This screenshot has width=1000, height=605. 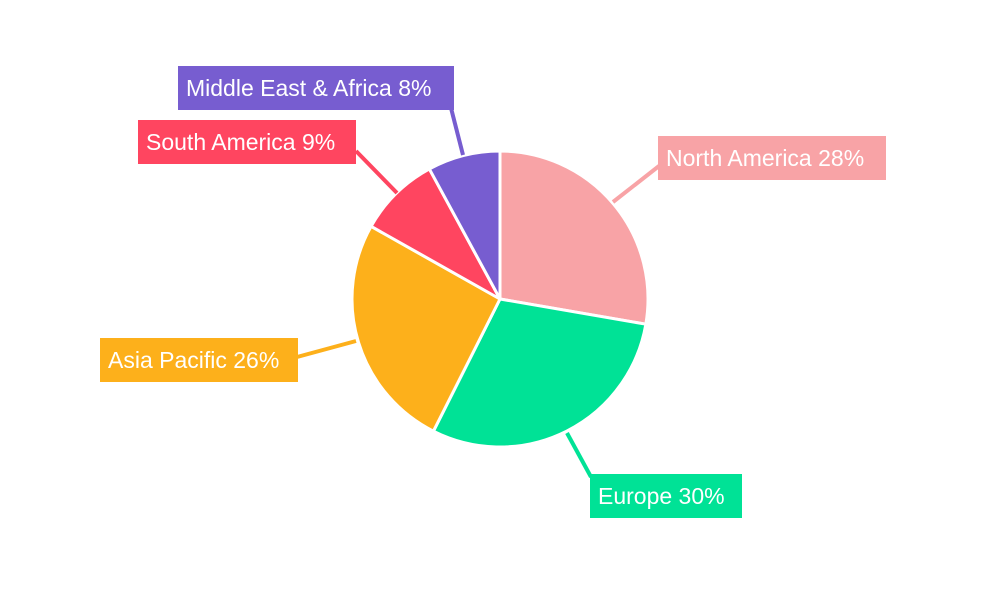 I want to click on pie-slice-asia-pacific, so click(x=426, y=328).